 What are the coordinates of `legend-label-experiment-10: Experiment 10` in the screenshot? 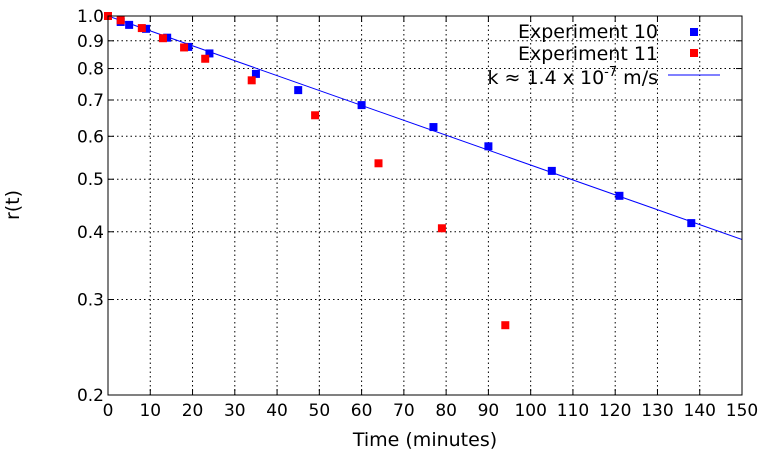 It's located at (588, 32).